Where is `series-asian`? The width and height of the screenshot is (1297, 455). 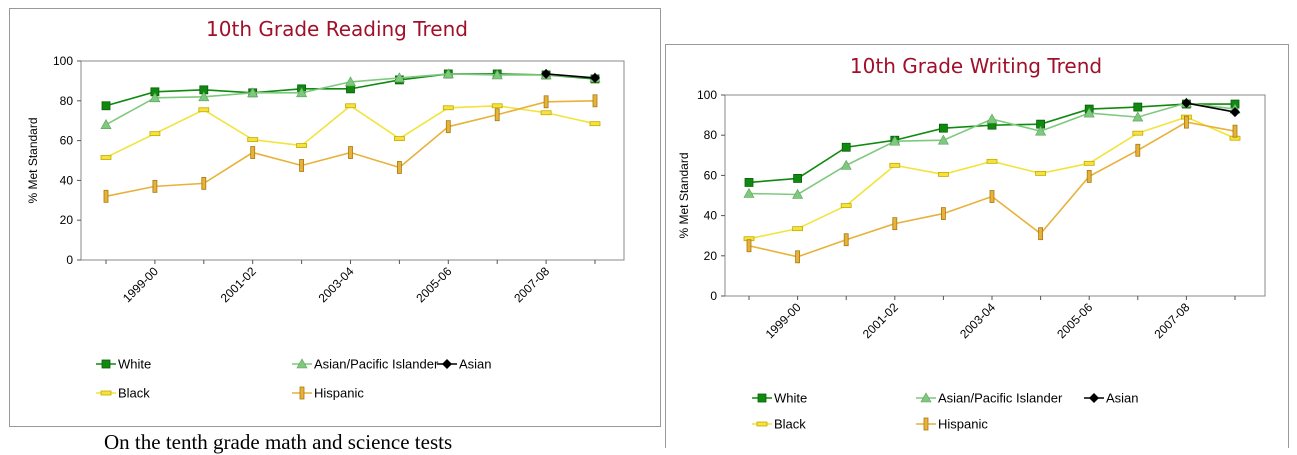
series-asian is located at coordinates (1210, 108).